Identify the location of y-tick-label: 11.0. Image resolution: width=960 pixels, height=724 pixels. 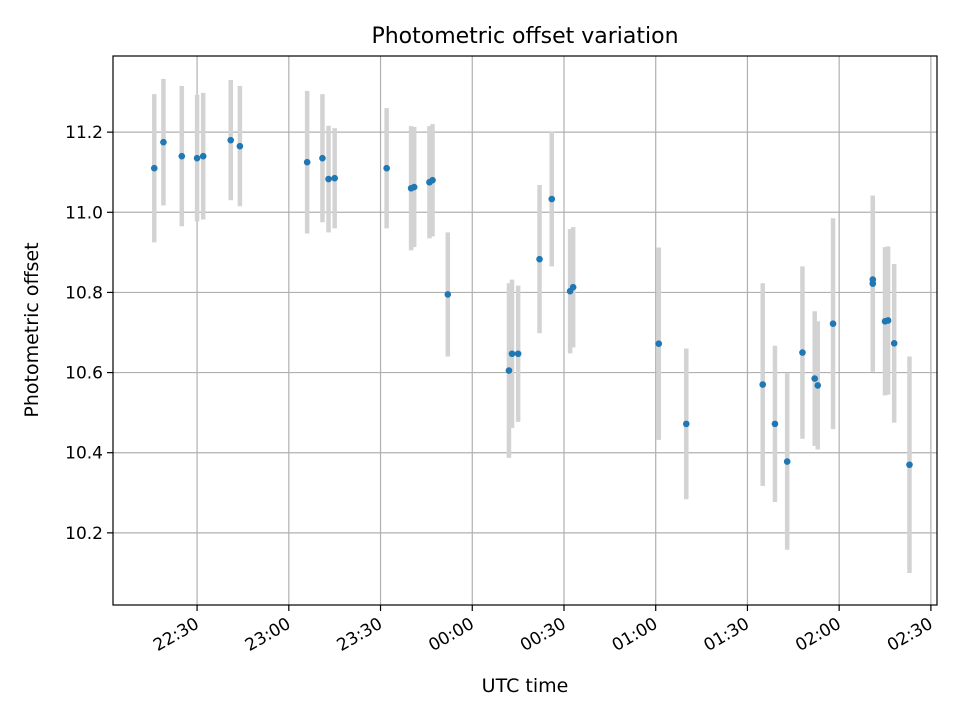
(84, 213).